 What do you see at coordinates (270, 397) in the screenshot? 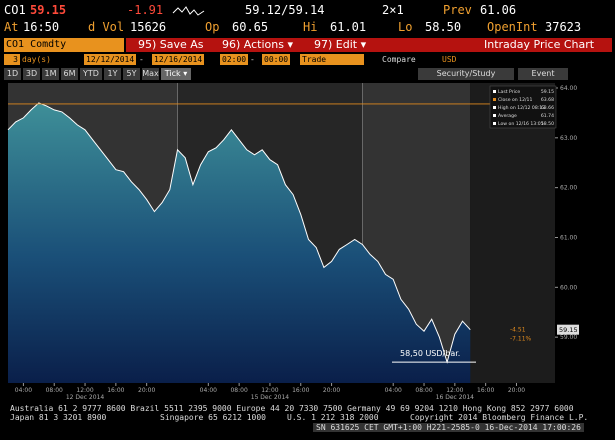
I see `date-label: 15 Dec 2014` at bounding box center [270, 397].